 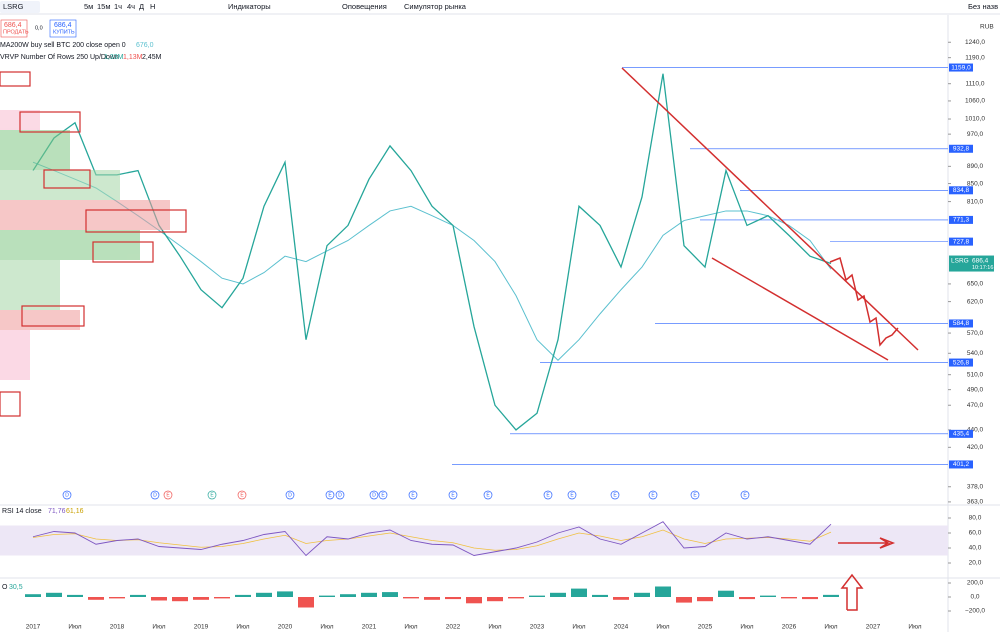 I want to click on annotation-boxes, so click(x=93, y=244).